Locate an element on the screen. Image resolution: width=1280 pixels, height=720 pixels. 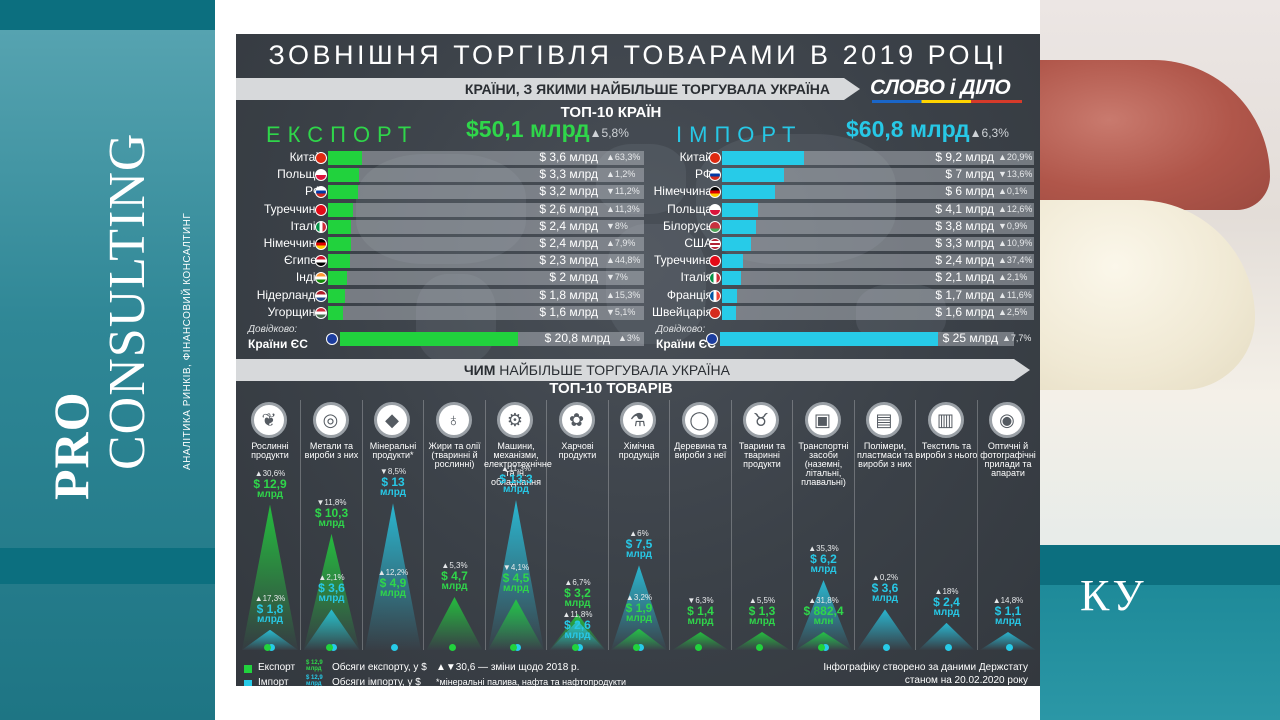
product-amount: $ 1,3 is located at coordinates (762, 611).